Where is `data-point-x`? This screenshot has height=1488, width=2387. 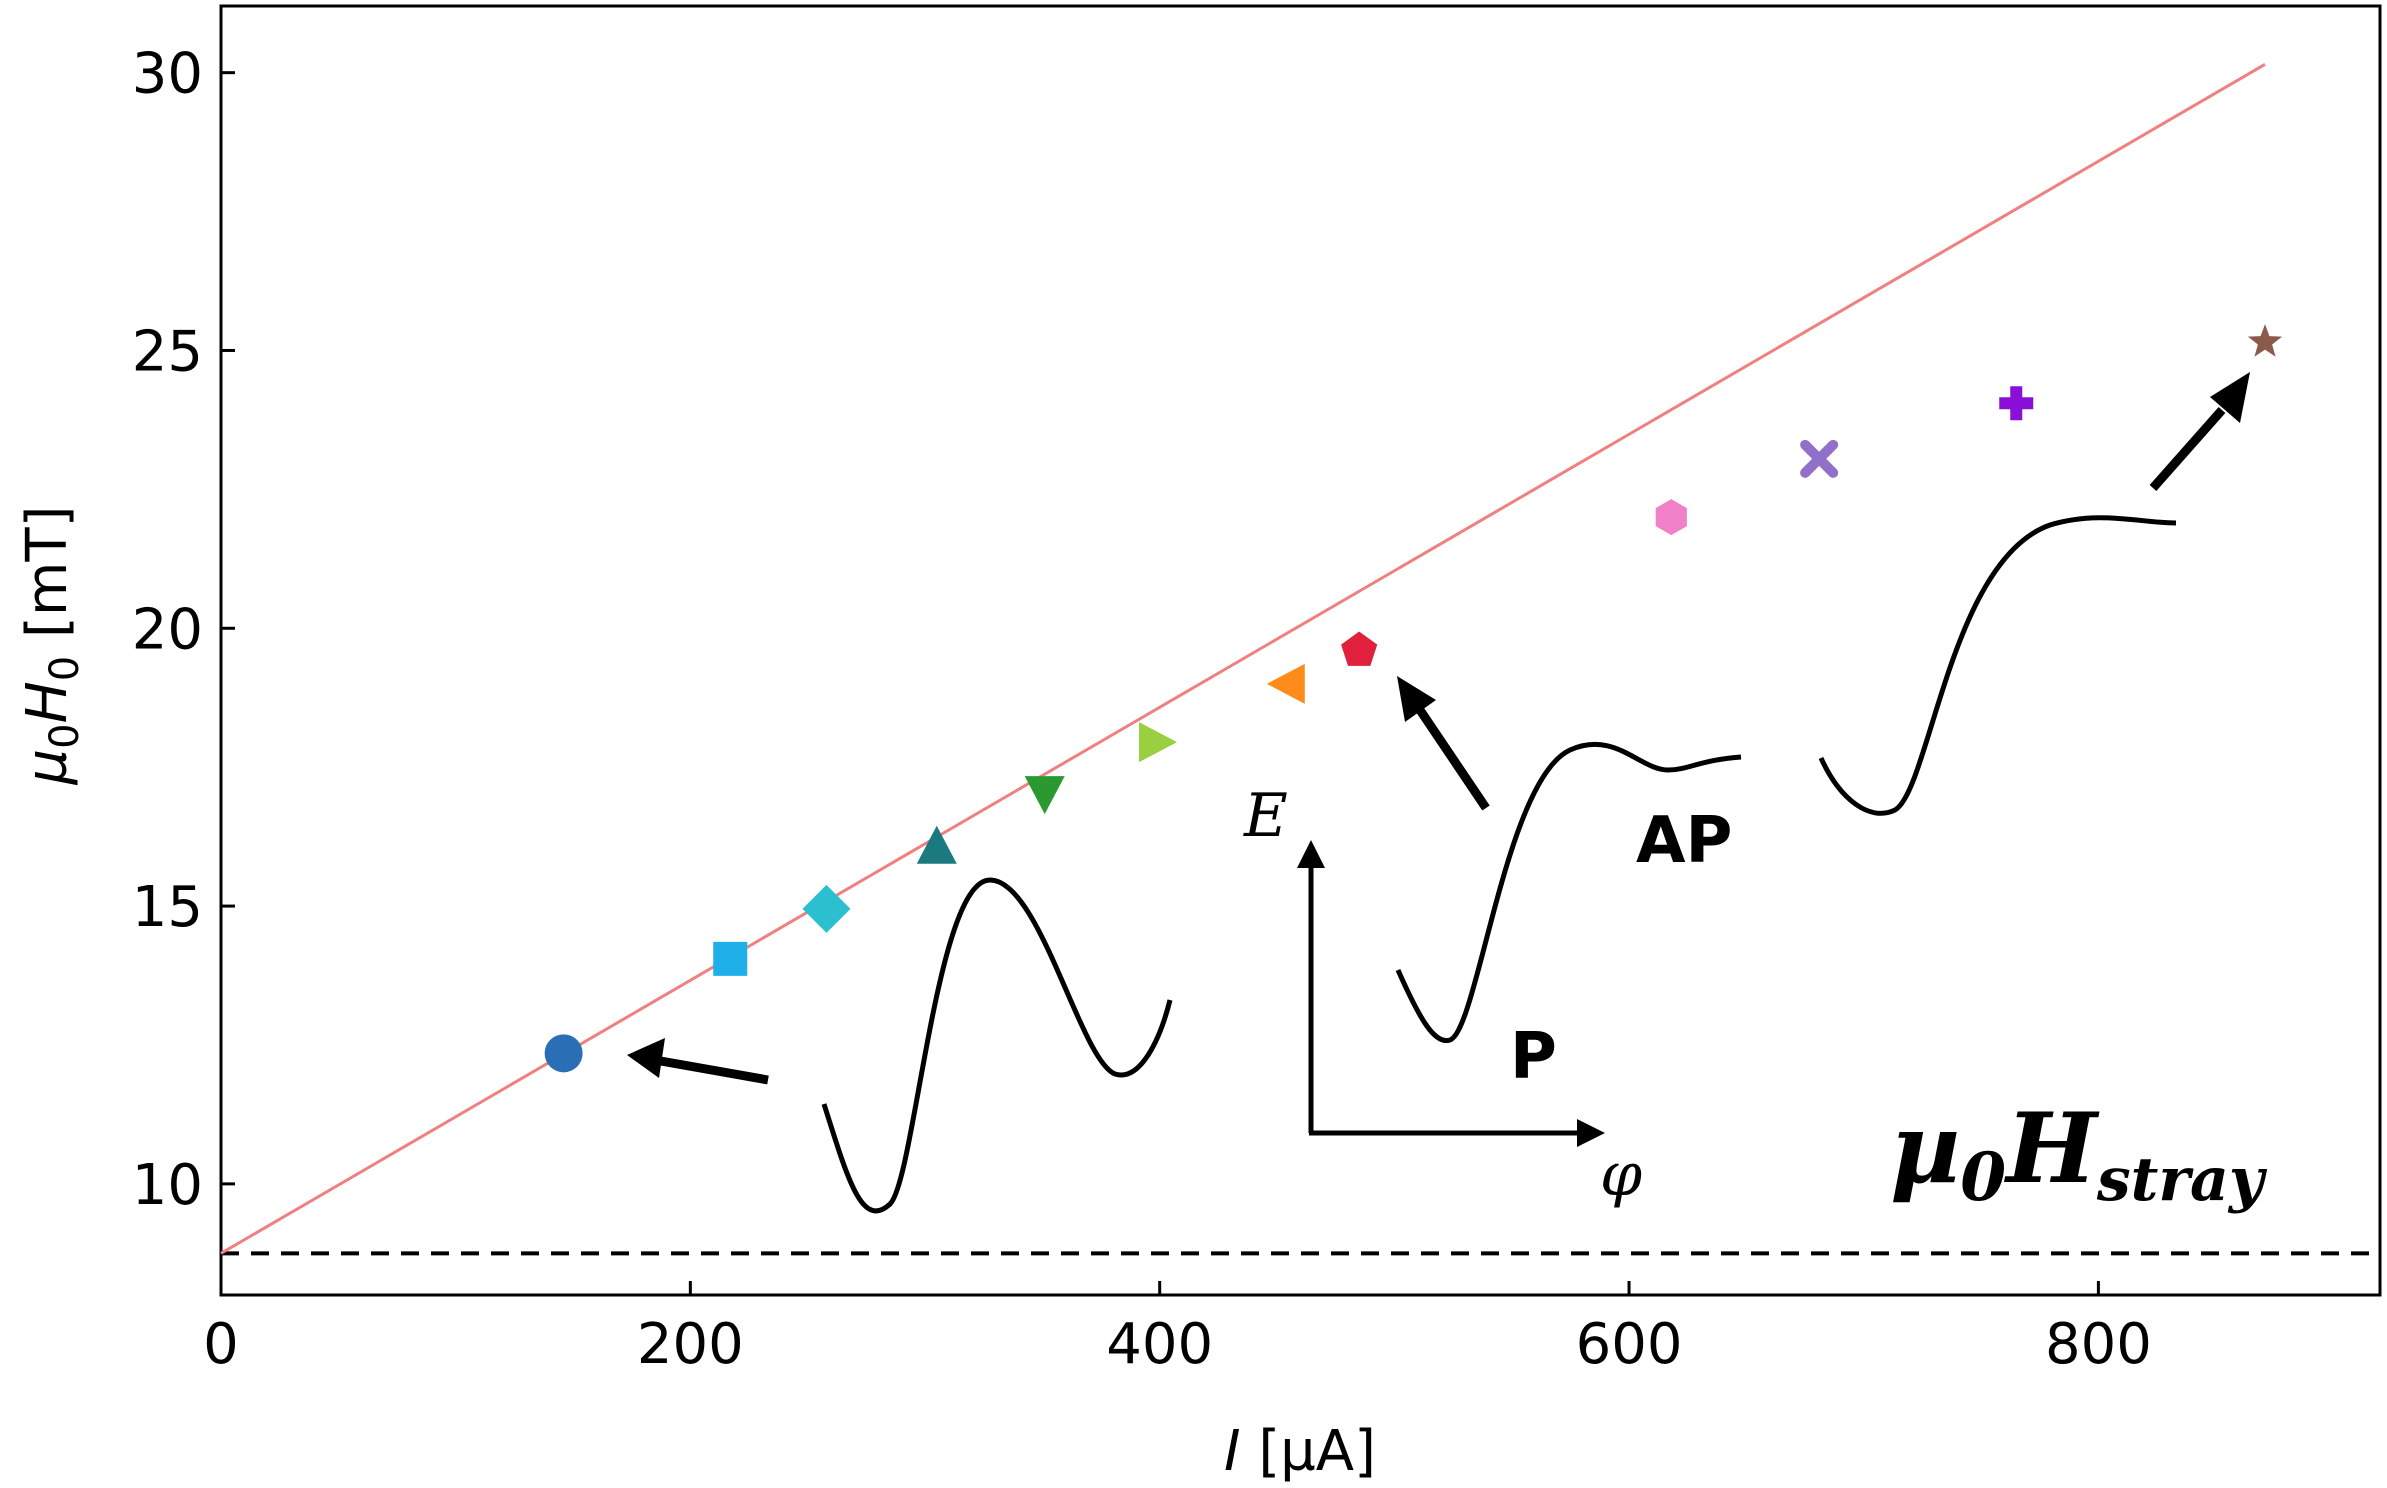 data-point-x is located at coordinates (1819, 458).